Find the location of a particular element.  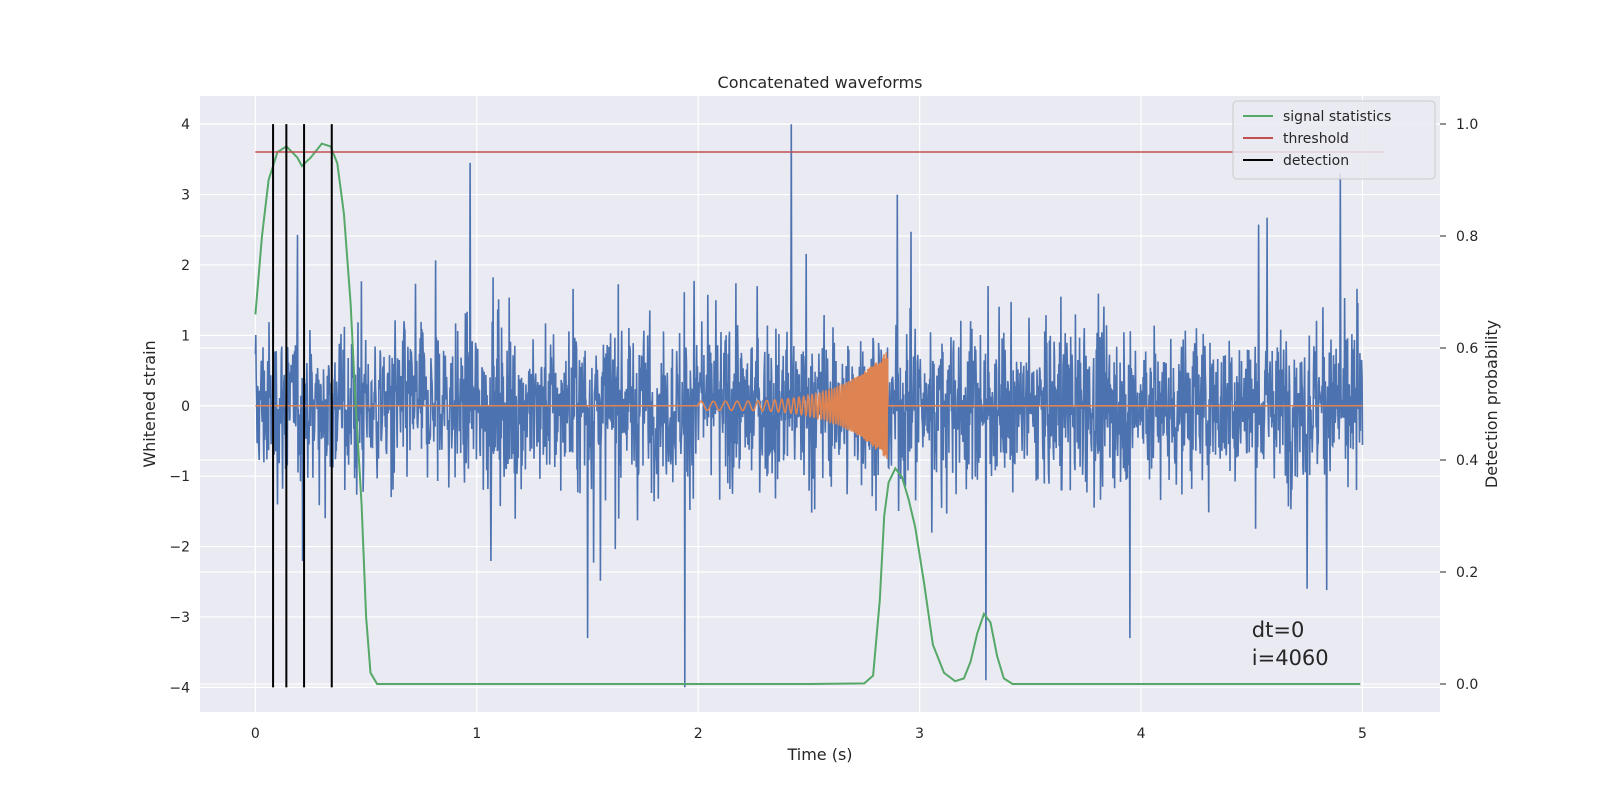

y-tick-label: 3 is located at coordinates (185, 196).